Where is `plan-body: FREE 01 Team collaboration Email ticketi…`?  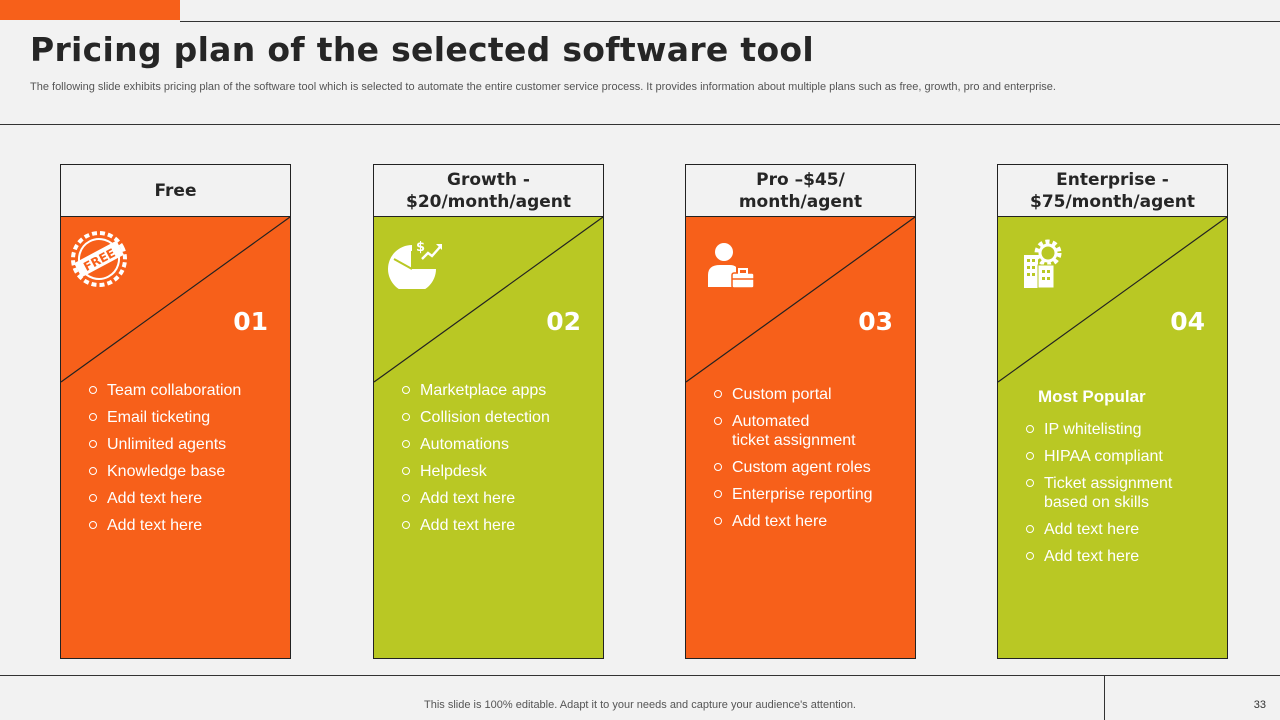 plan-body: FREE 01 Team collaboration Email ticketi… is located at coordinates (175, 437).